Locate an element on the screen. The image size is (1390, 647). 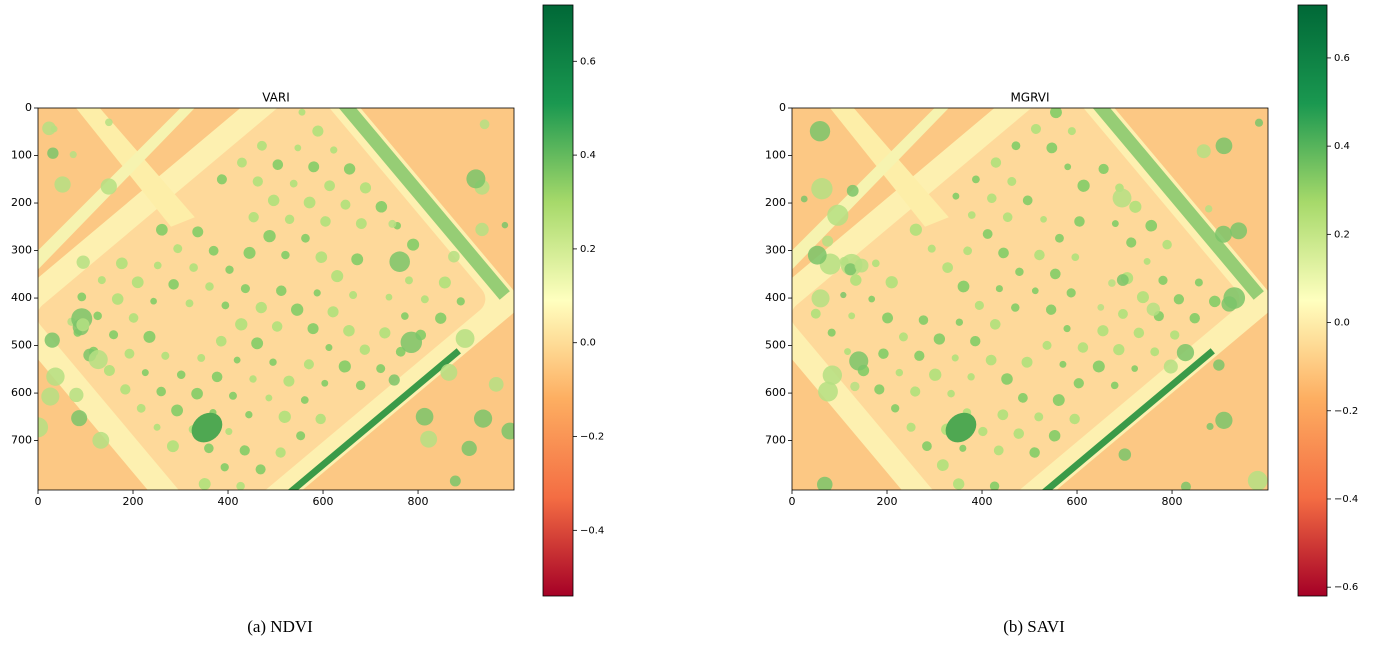
caption: (a) NDVI is located at coordinates (280, 626).